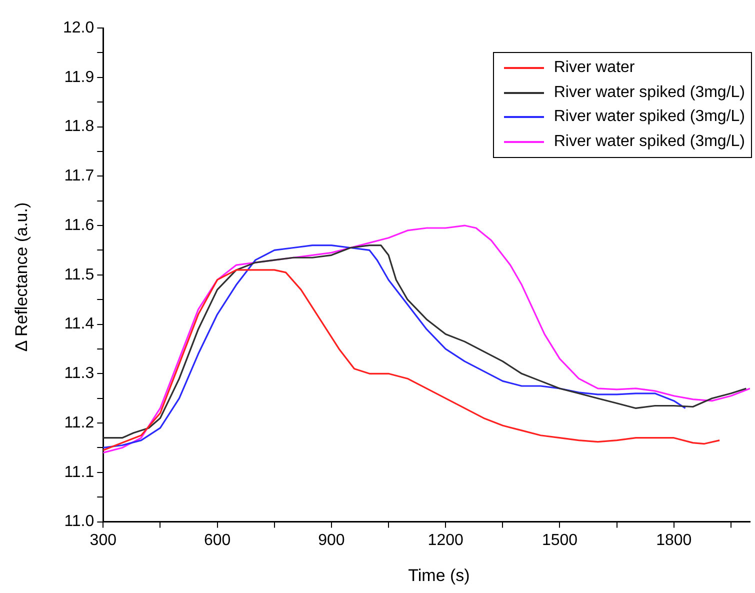 This screenshot has height=593, width=755. What do you see at coordinates (103, 540) in the screenshot?
I see `x-tick-label: 300` at bounding box center [103, 540].